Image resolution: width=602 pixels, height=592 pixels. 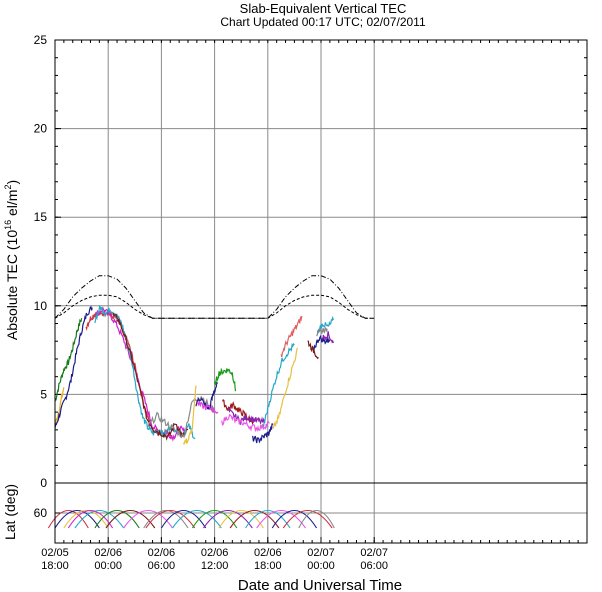 What do you see at coordinates (8, 187) in the screenshot?
I see `ylabel-exp2: 2` at bounding box center [8, 187].